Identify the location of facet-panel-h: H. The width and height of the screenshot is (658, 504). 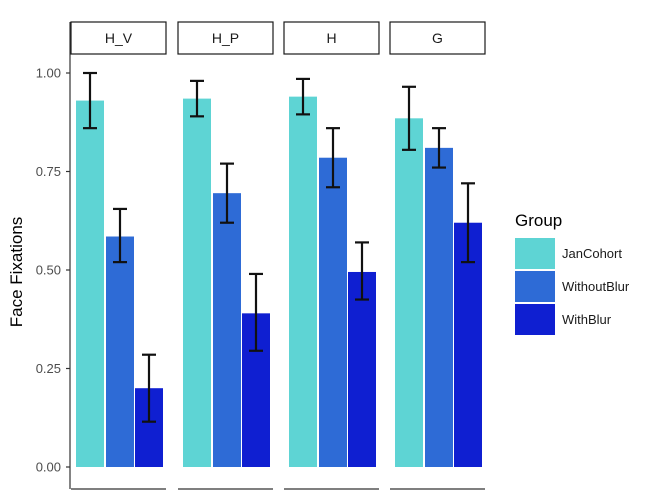
(331, 255).